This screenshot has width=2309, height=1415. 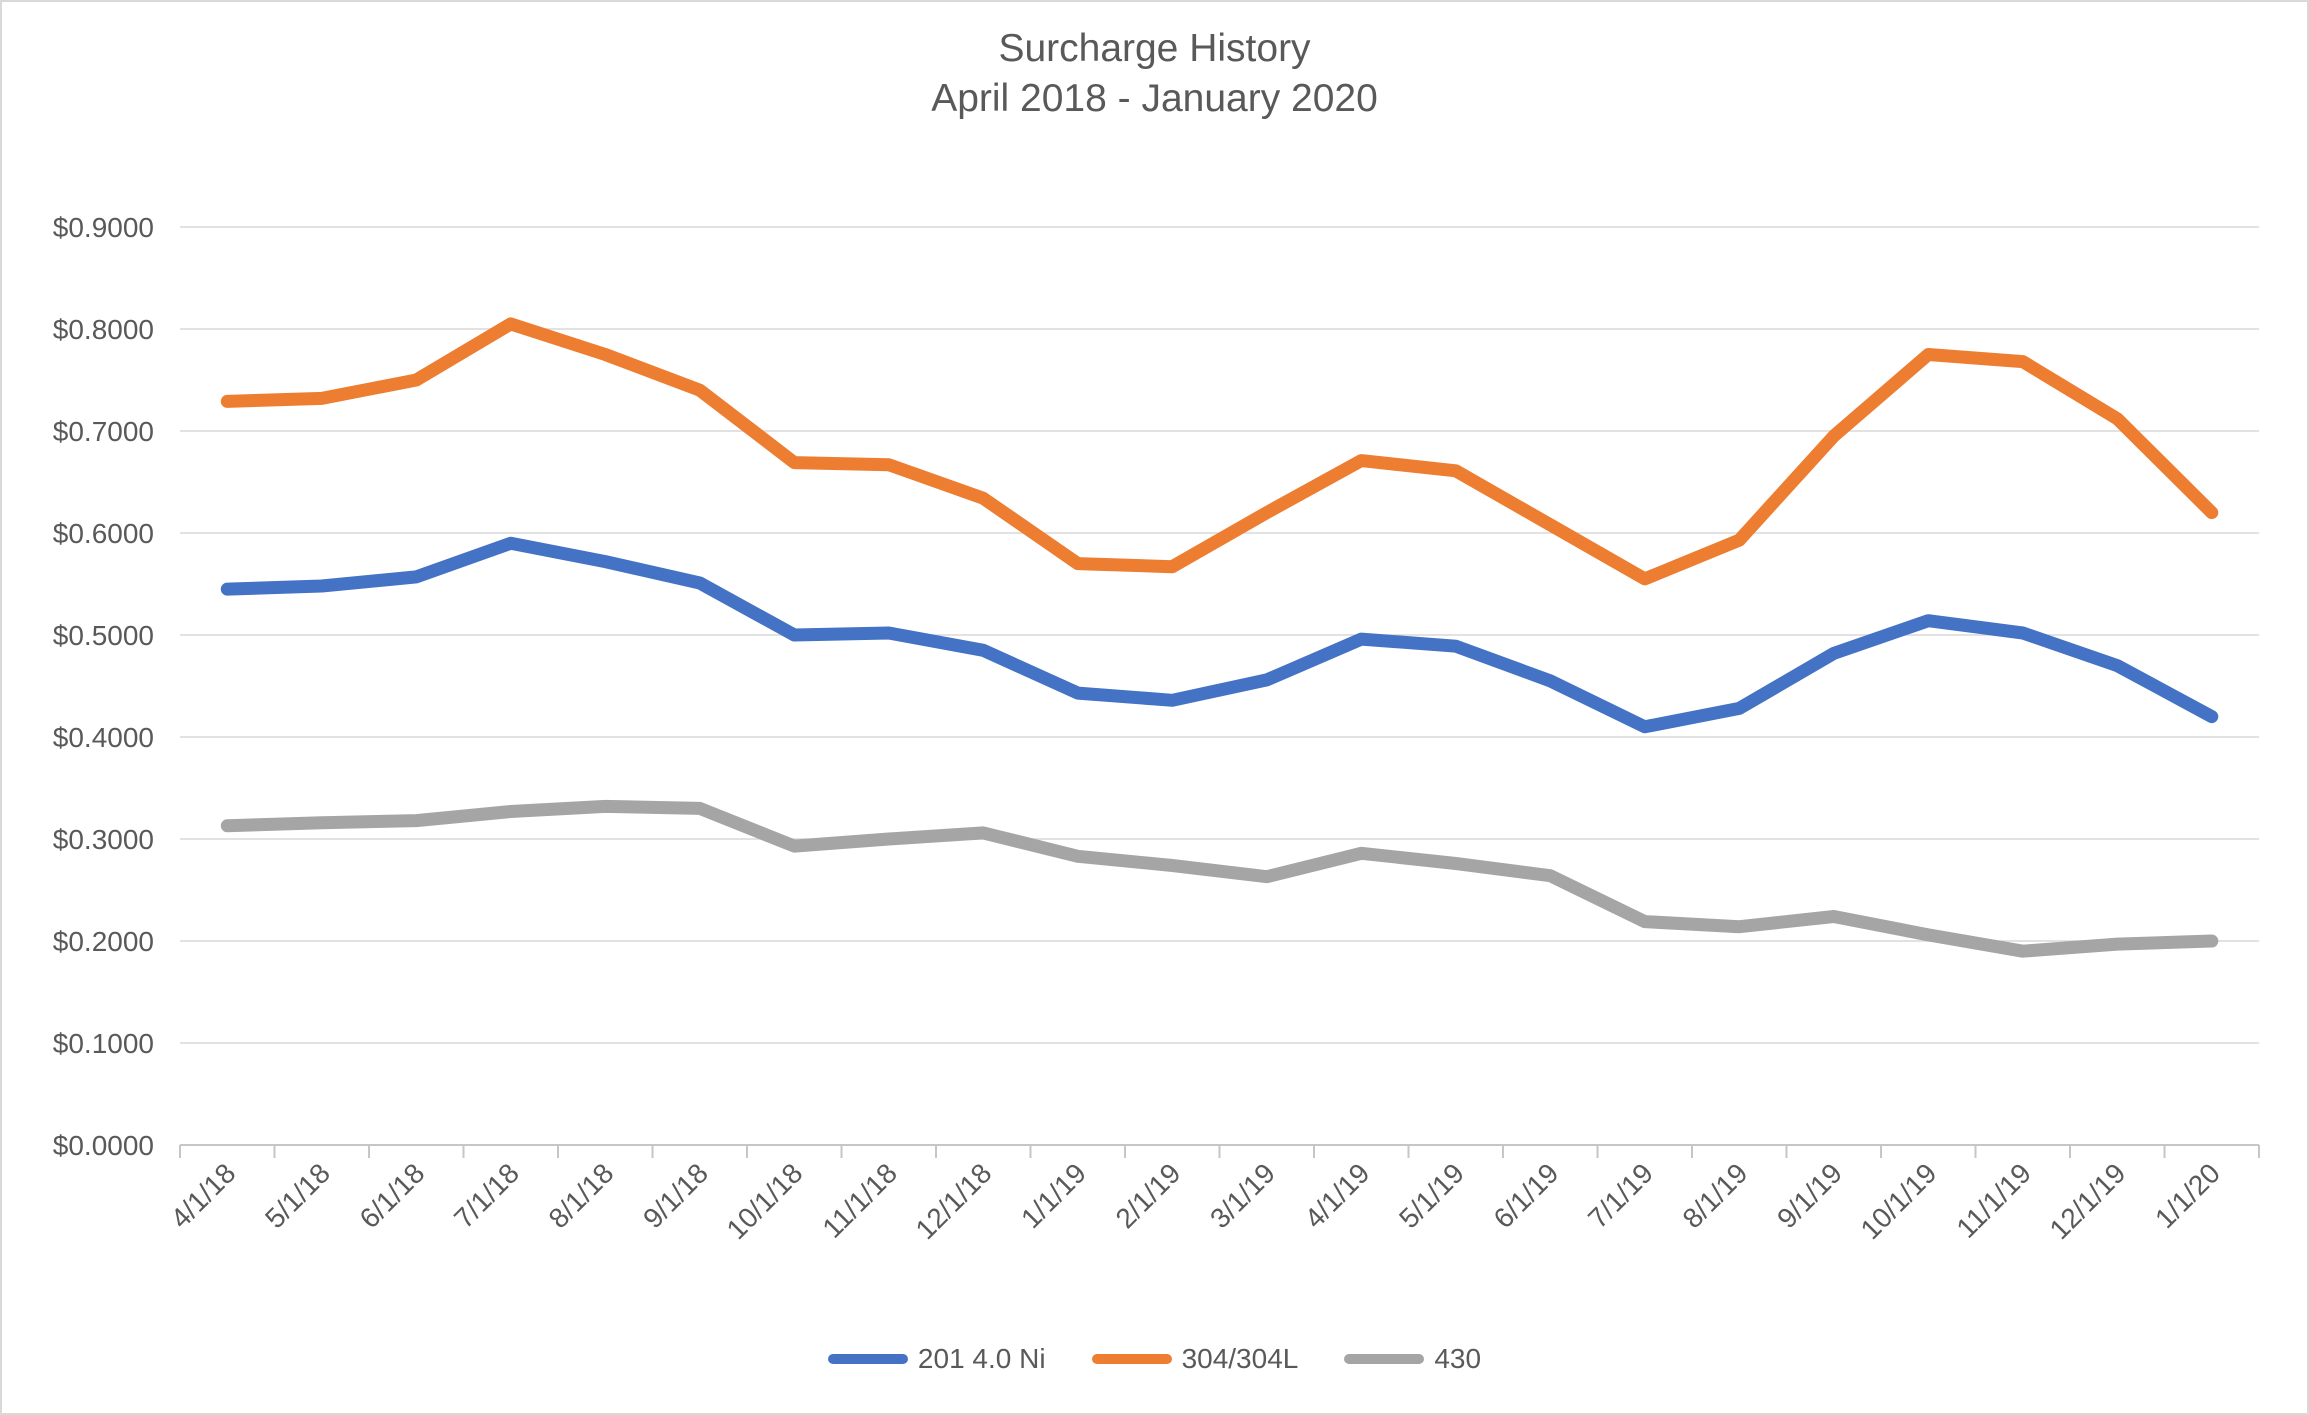 What do you see at coordinates (1458, 1358) in the screenshot?
I see `legend-label-430: 430` at bounding box center [1458, 1358].